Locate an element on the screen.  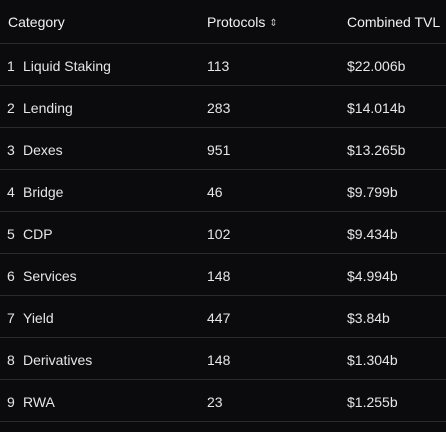
row-rank: 1 is located at coordinates (11, 66).